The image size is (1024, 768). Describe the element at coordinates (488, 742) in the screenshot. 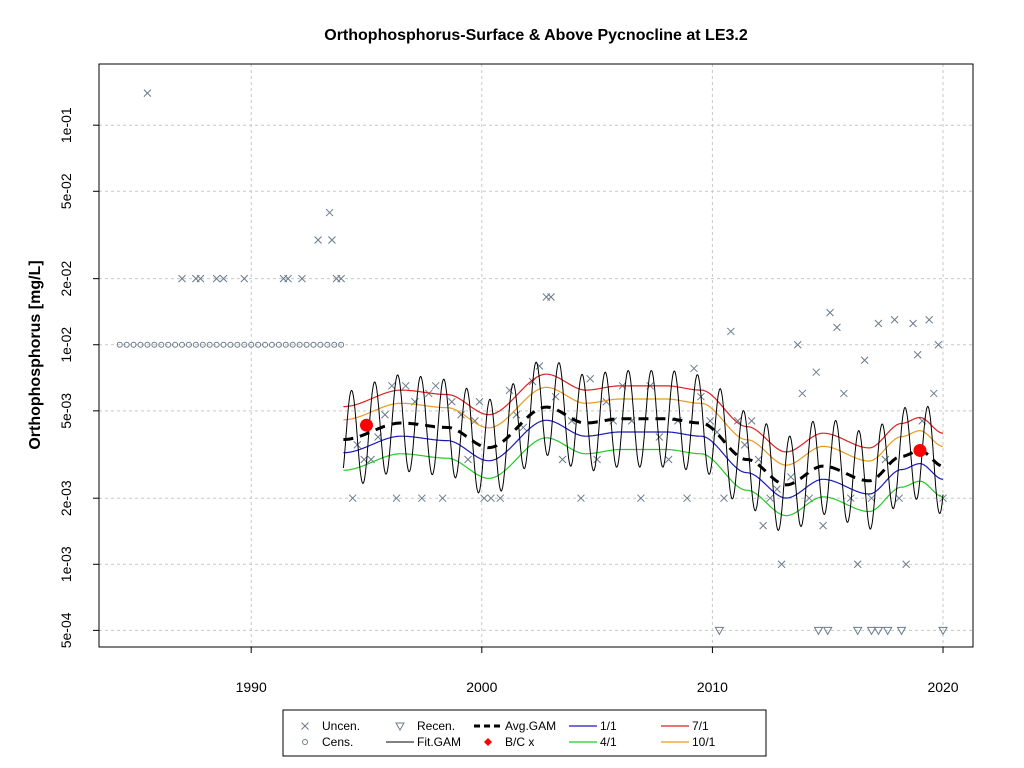

I see `legend-diamond-icon` at that location.